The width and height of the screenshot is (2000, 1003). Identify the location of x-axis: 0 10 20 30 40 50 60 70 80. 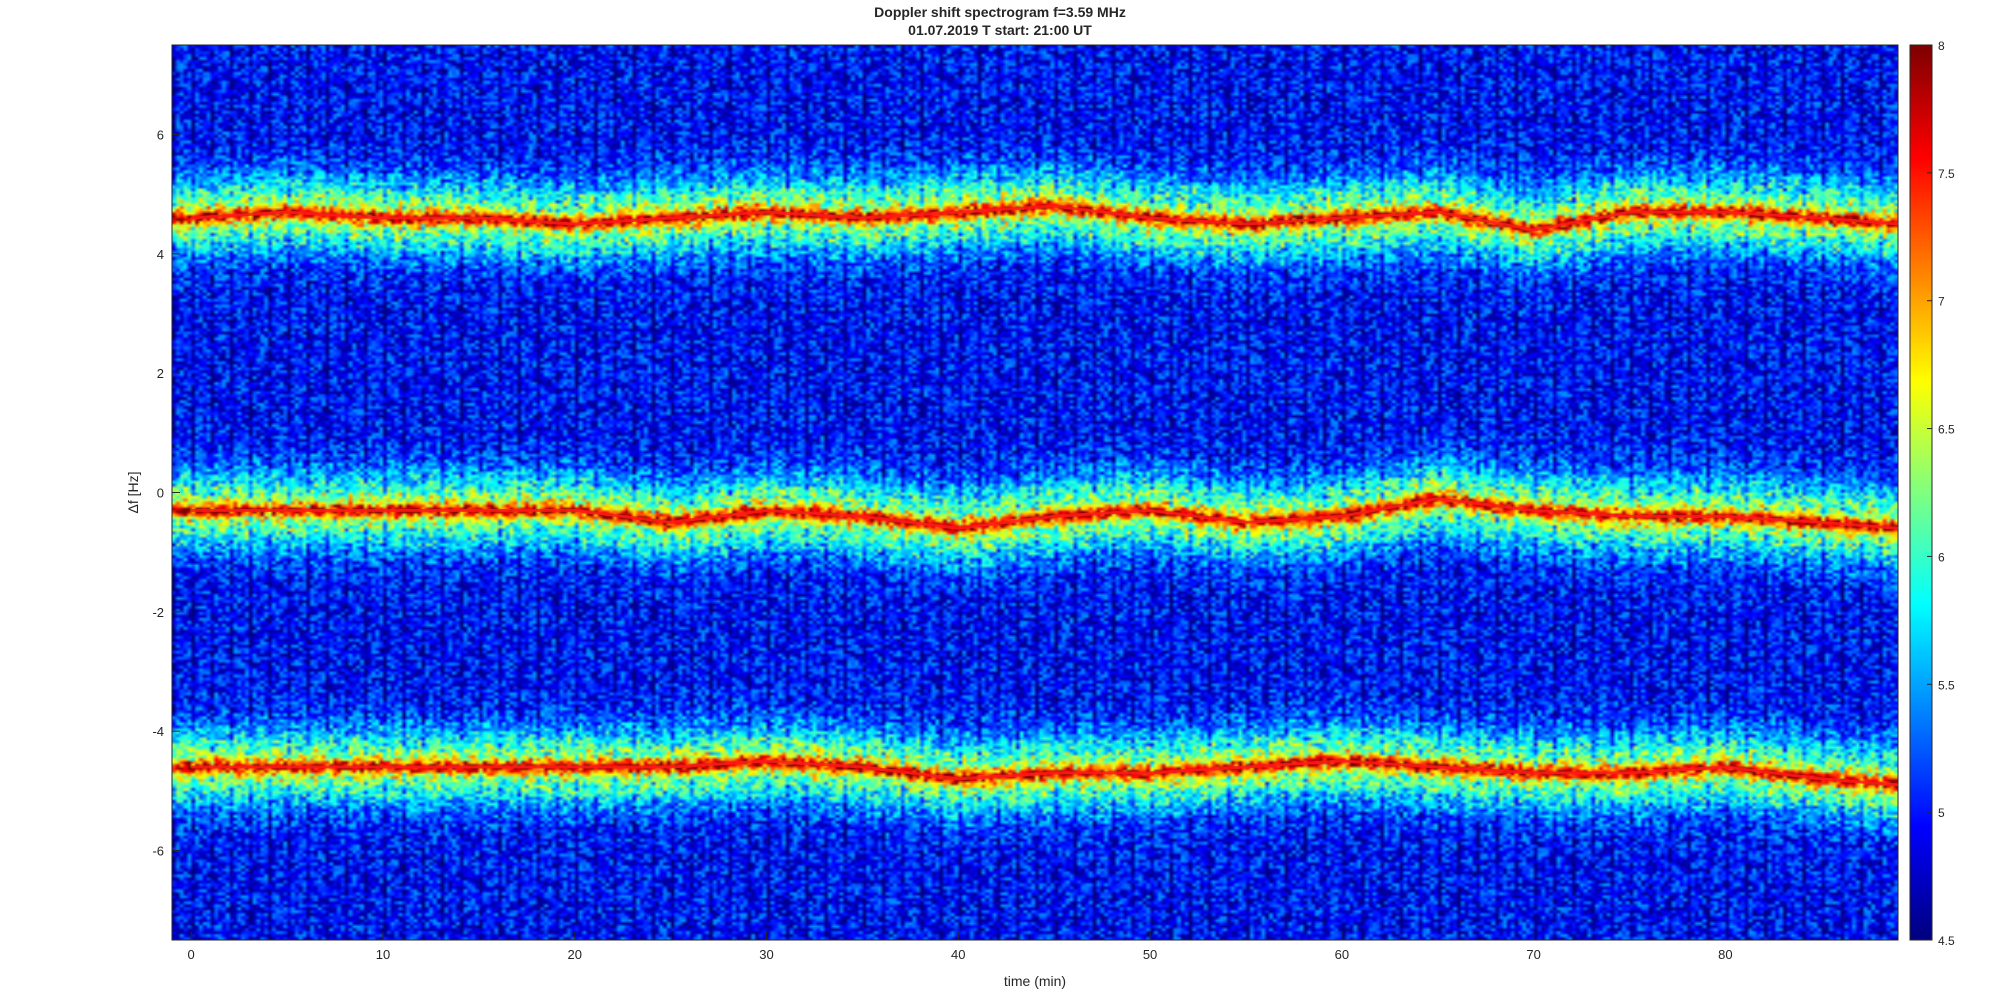
(960, 947).